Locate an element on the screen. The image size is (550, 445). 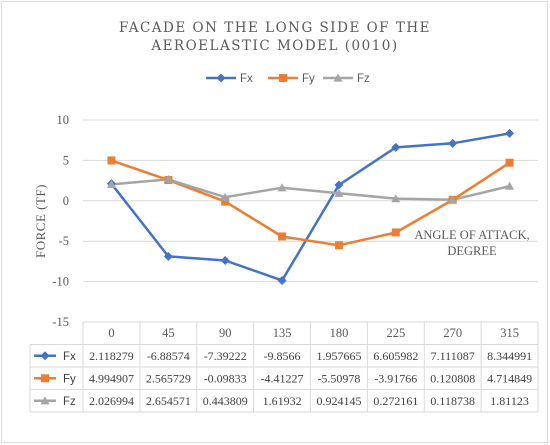
y-tick-label: 5 is located at coordinates (66, 160).